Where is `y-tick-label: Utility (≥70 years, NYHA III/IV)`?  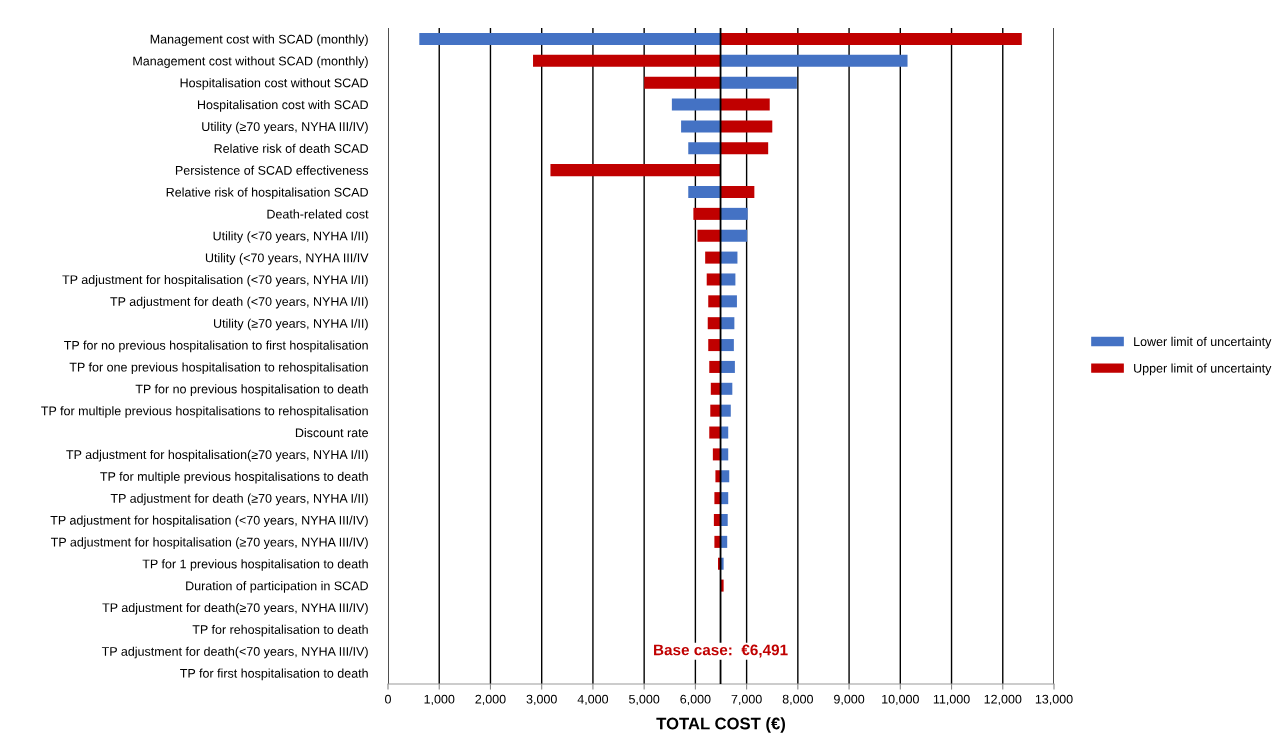 y-tick-label: Utility (≥70 years, NYHA III/IV) is located at coordinates (285, 127).